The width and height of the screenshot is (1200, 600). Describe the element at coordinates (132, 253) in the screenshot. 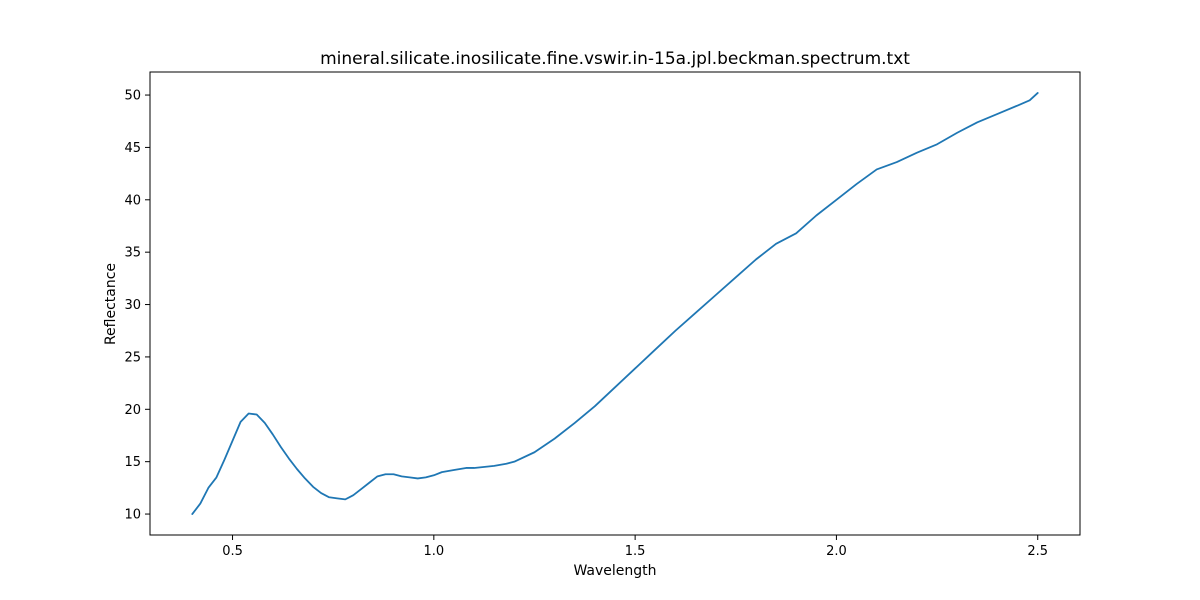

I see `y-tick-label: 35` at that location.